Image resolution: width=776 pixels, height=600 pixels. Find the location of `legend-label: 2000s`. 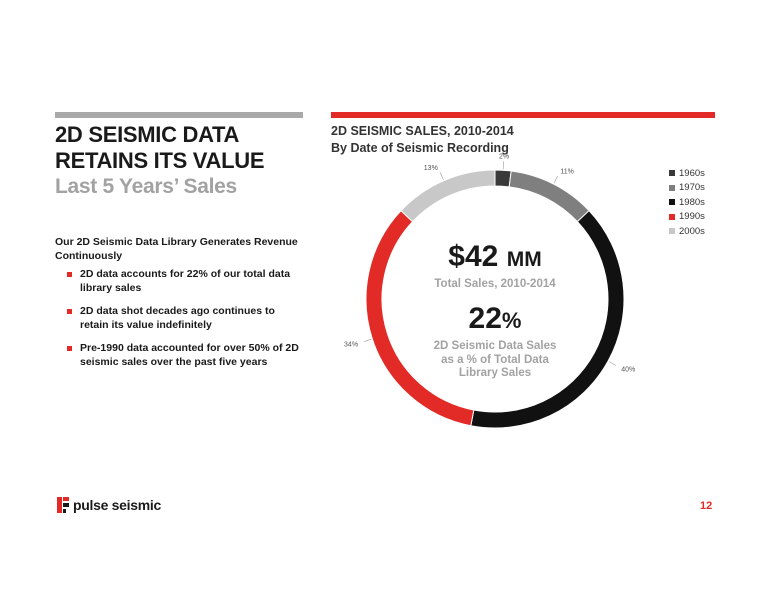

legend-label: 2000s is located at coordinates (692, 231).